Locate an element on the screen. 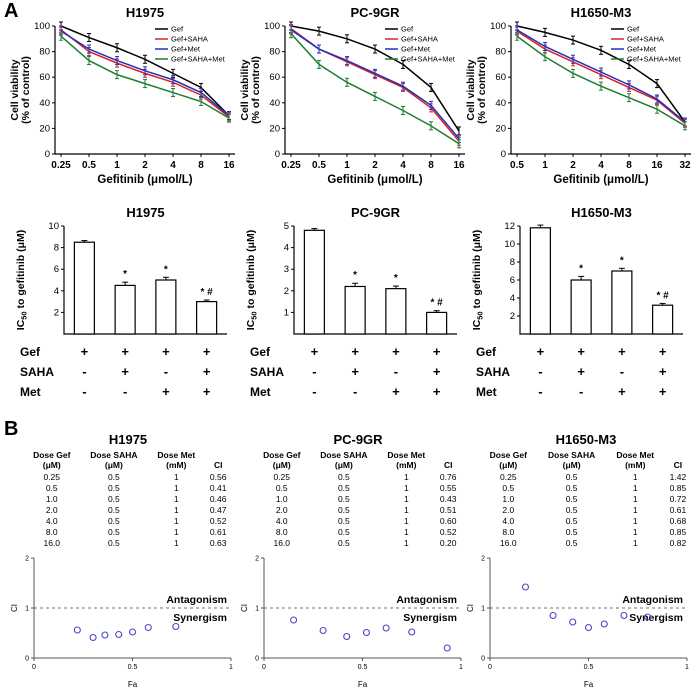 Image resolution: width=700 pixels, height=695 pixels. svg-text: 40 is located at coordinates (274, 103).